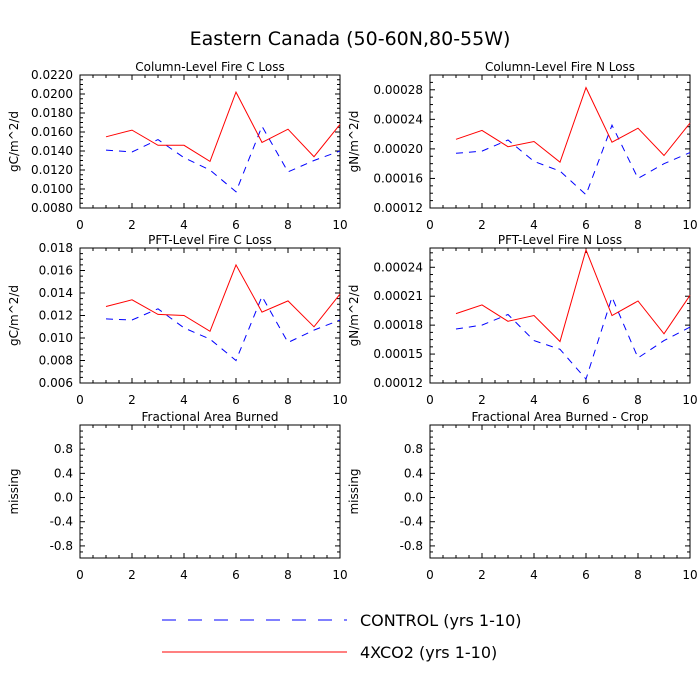 The image size is (700, 700). What do you see at coordinates (428, 652) in the screenshot?
I see `legend-label-co2: 4XCO2 (yrs 1-10)` at bounding box center [428, 652].